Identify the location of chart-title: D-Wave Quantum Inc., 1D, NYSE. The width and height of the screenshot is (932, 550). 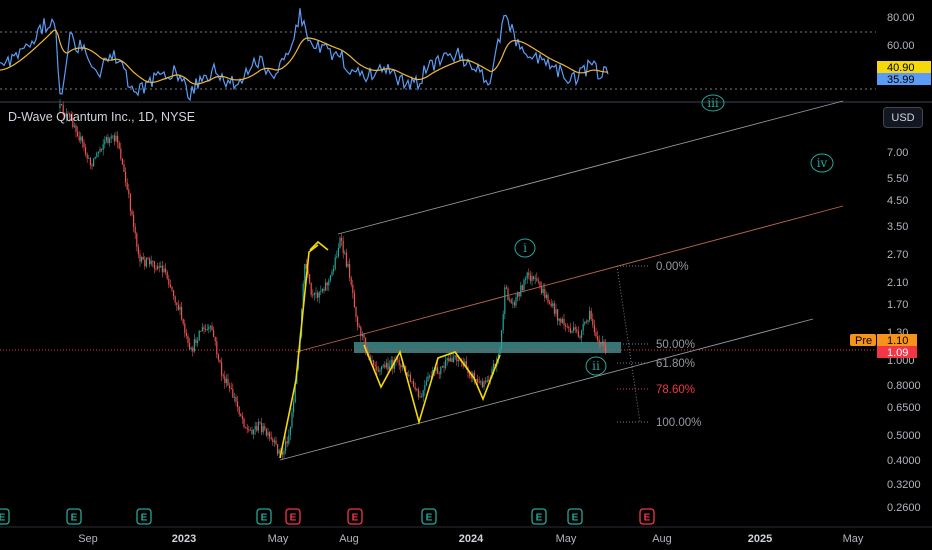
(102, 117).